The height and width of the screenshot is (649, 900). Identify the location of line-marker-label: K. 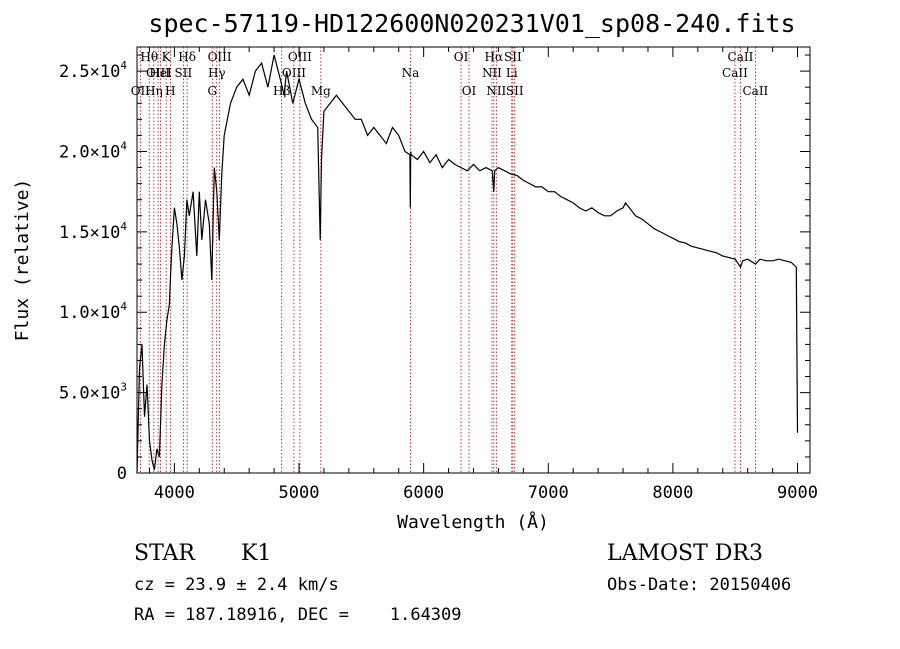
(167, 57).